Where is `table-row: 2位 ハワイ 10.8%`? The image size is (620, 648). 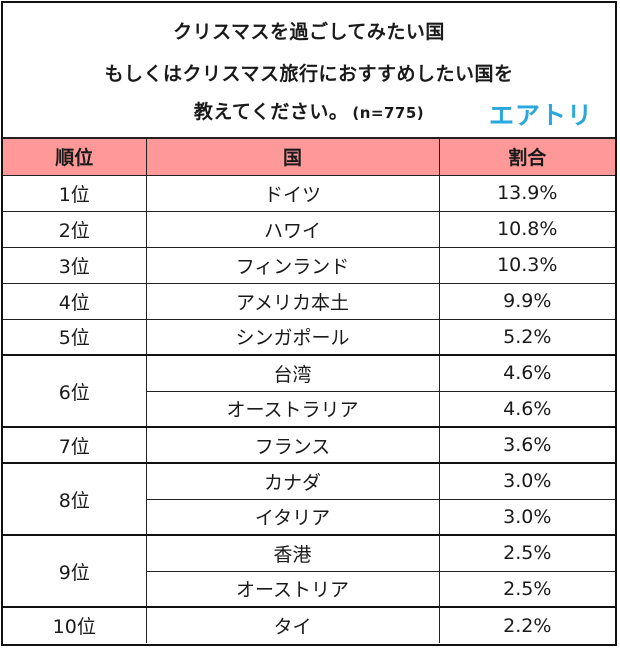
table-row: 2位 ハワイ 10.8% is located at coordinates (309, 229).